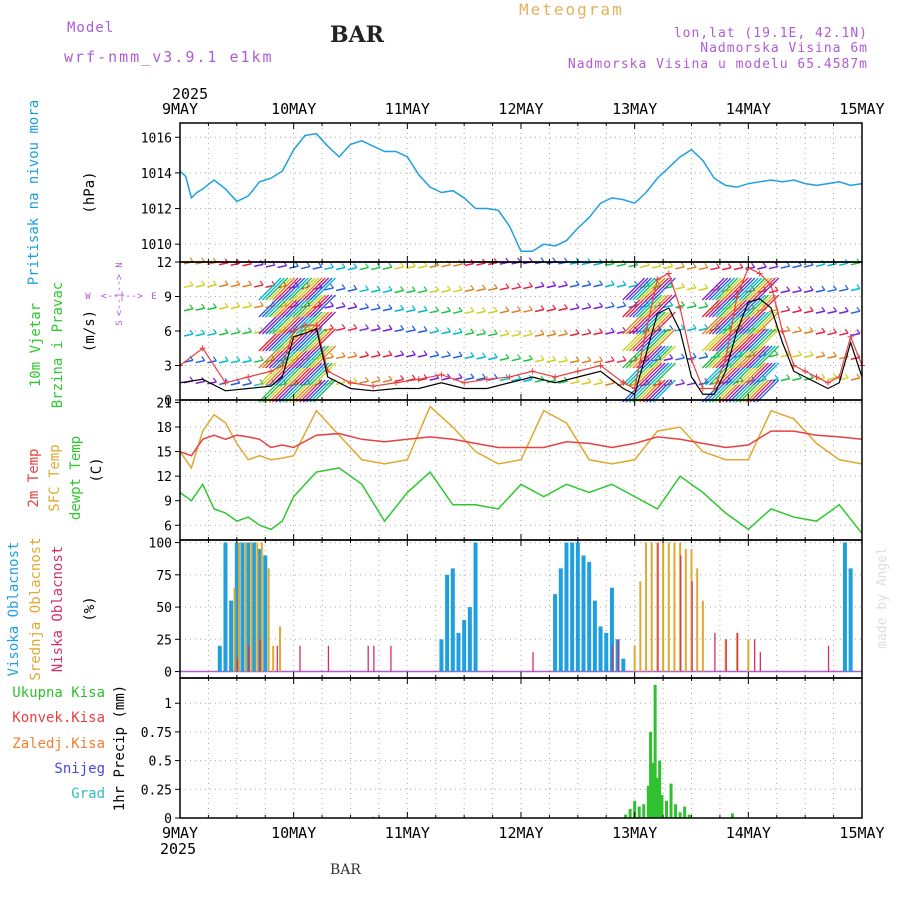 Image resolution: width=900 pixels, height=900 pixels. What do you see at coordinates (164, 608) in the screenshot?
I see `y-tick-label: 50` at bounding box center [164, 608].